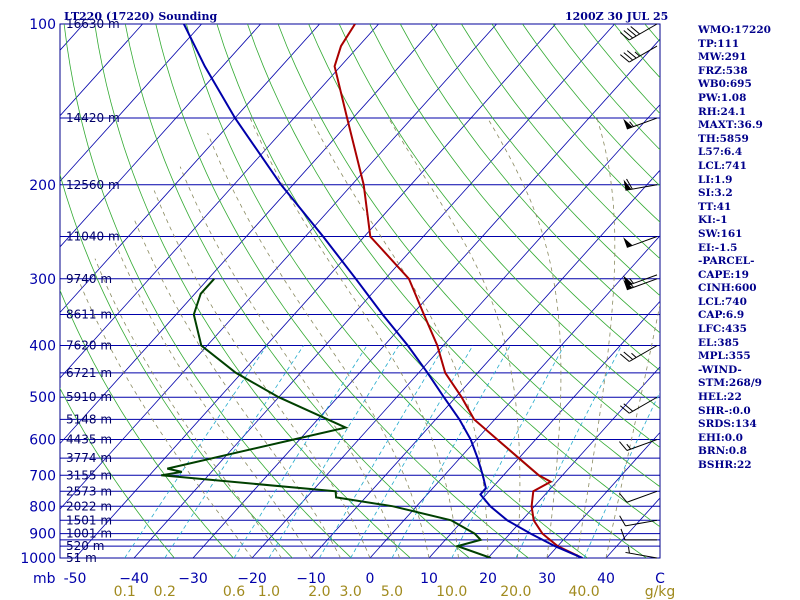  I want to click on pressure-label: 700, so click(42, 476).